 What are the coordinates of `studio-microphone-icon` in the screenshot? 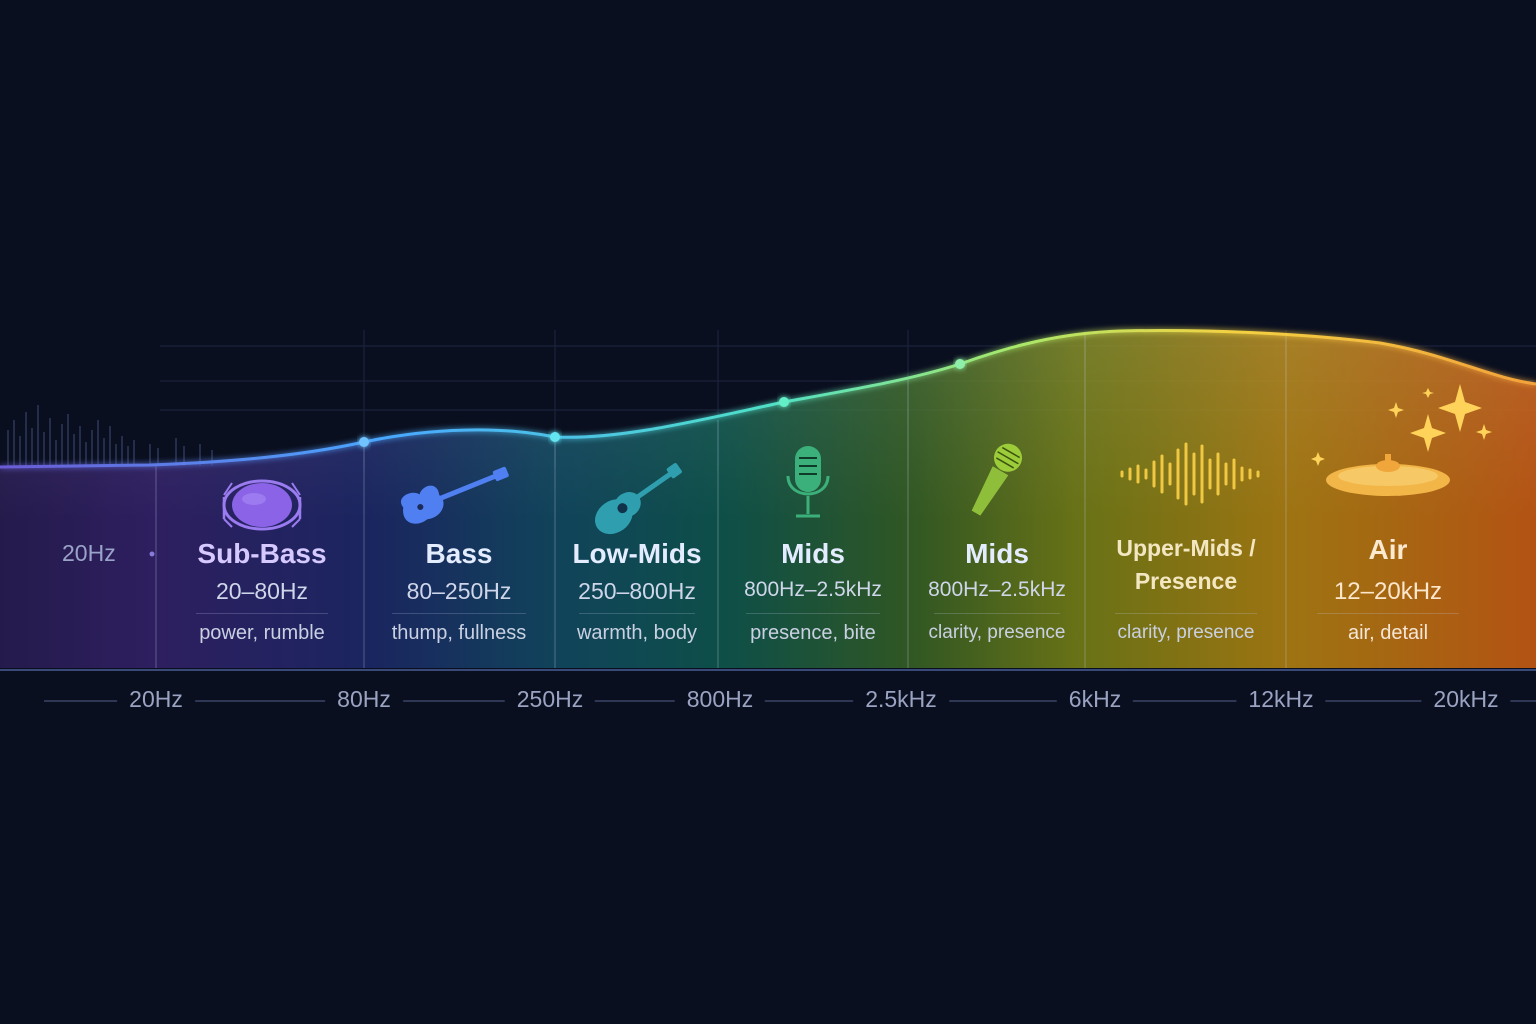 It's located at (808, 482).